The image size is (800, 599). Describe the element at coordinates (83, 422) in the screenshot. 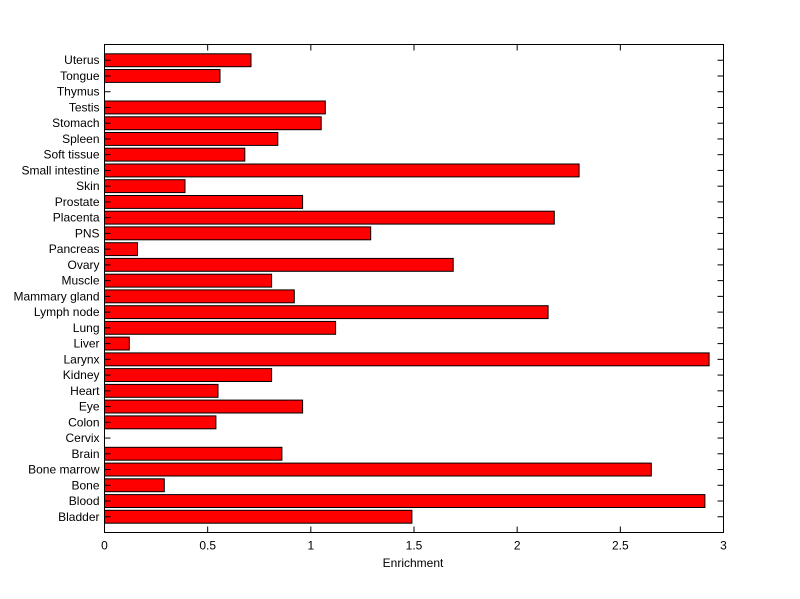

I see `y-tick-label: Colon` at that location.